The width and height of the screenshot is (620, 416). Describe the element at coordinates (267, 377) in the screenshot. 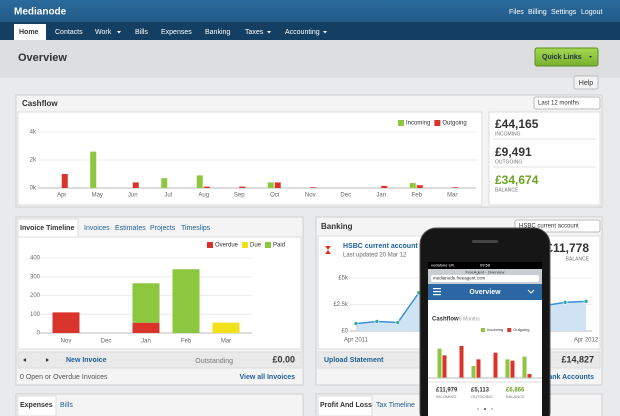

I see `view-all-invoices: View all Invoices` at that location.